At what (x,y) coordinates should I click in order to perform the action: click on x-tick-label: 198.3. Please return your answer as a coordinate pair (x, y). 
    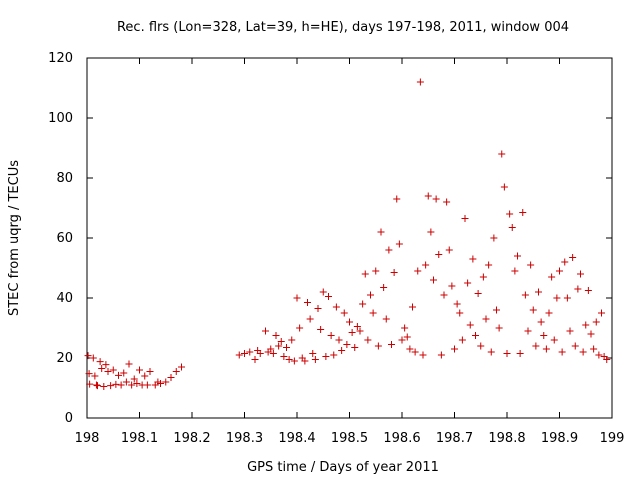
    Looking at the image, I should click on (244, 438).